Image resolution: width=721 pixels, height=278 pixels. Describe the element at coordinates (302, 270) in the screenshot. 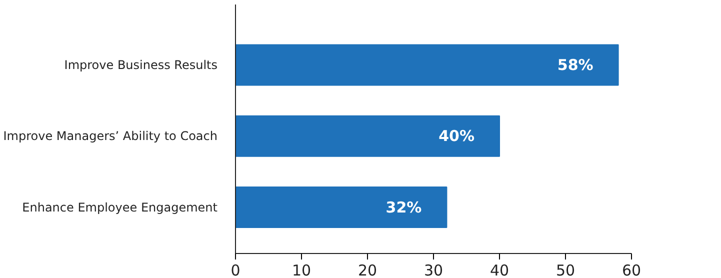

I see `x-tick-label: 10` at that location.